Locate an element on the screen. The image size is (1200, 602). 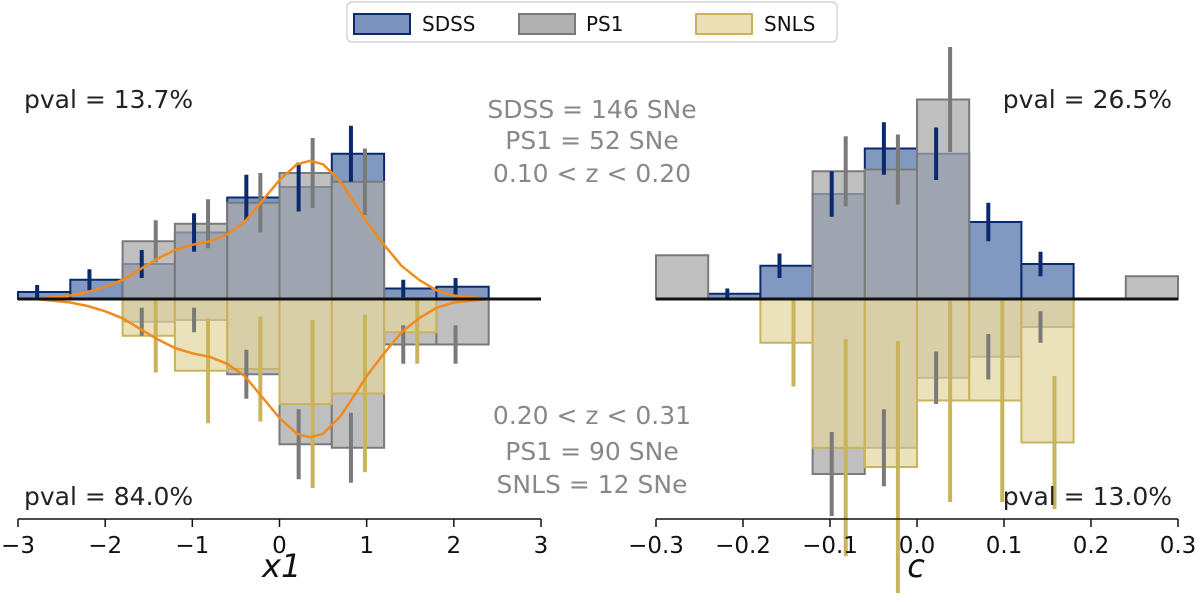
legend-swatch-sdss is located at coordinates (382, 24).